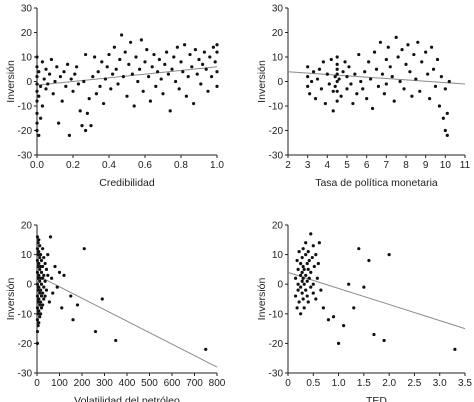 The height and width of the screenshot is (402, 474). What do you see at coordinates (347, 165) in the screenshot?
I see `x-tick-label: 5` at bounding box center [347, 165].